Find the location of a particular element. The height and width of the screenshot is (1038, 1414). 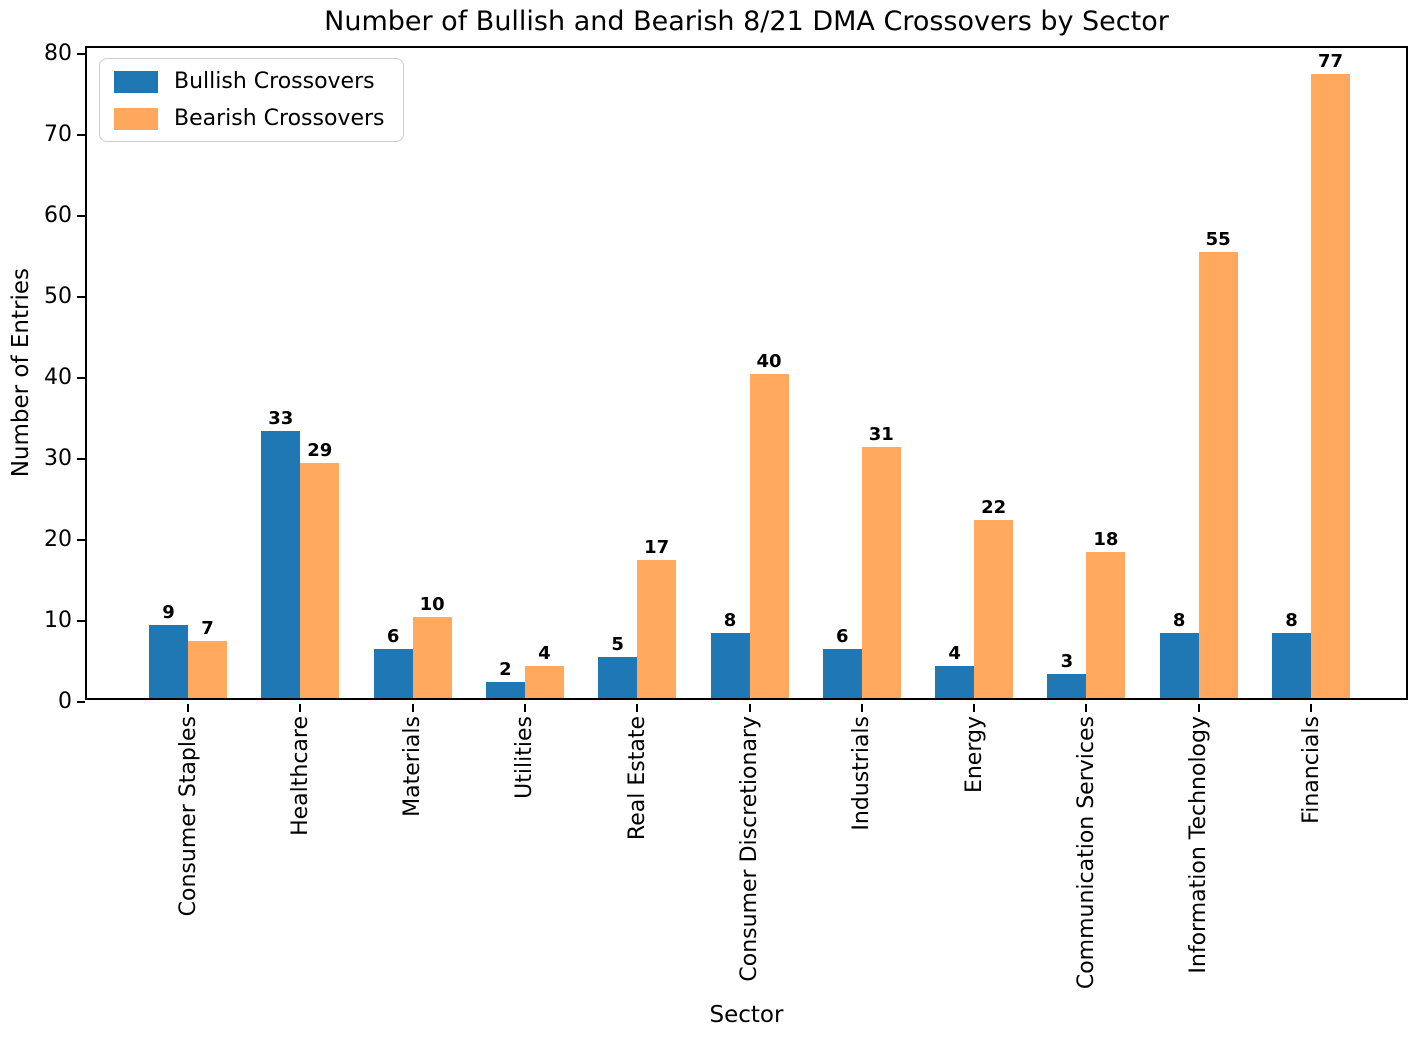

x-tick-label-slot: Energy is located at coordinates (974, 754).